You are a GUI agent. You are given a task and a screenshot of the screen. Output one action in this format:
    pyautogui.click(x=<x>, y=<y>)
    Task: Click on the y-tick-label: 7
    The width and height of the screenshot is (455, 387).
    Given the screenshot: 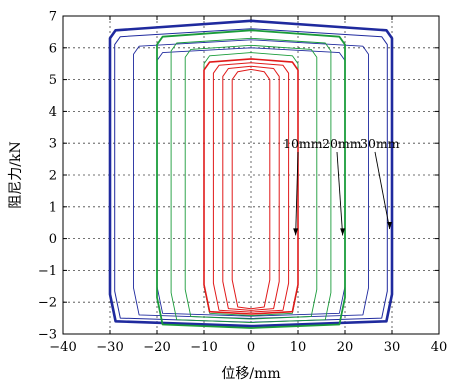 What is the action you would take?
    pyautogui.click(x=53, y=17)
    